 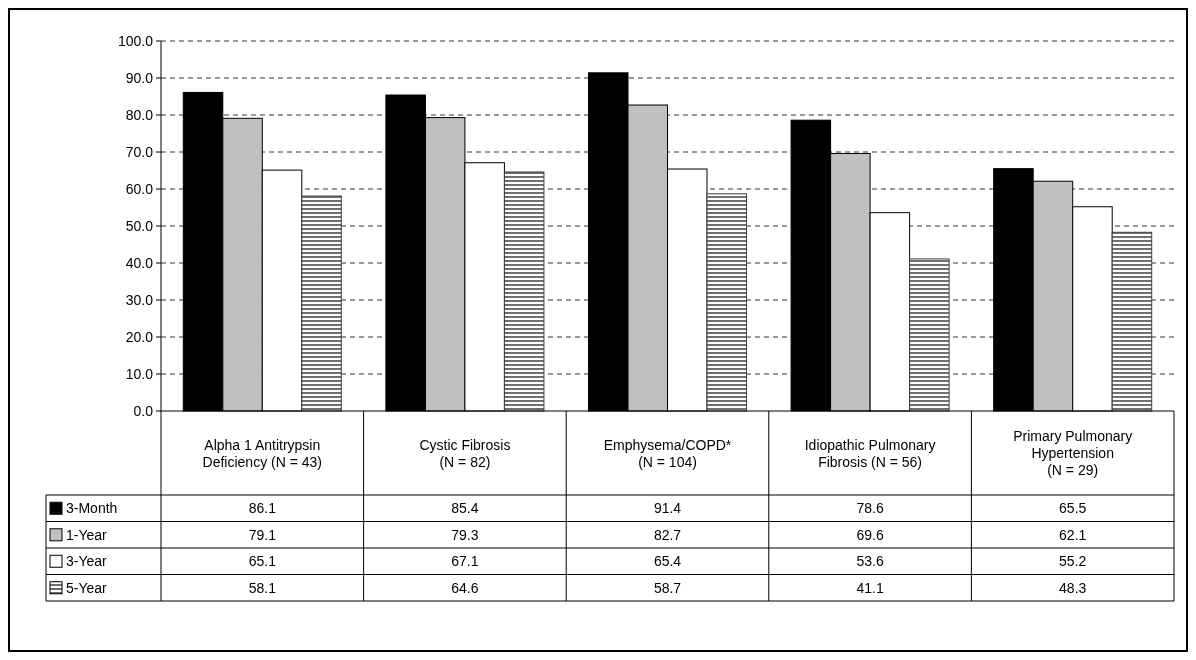 What do you see at coordinates (1073, 508) in the screenshot?
I see `data-label: 65.5` at bounding box center [1073, 508].